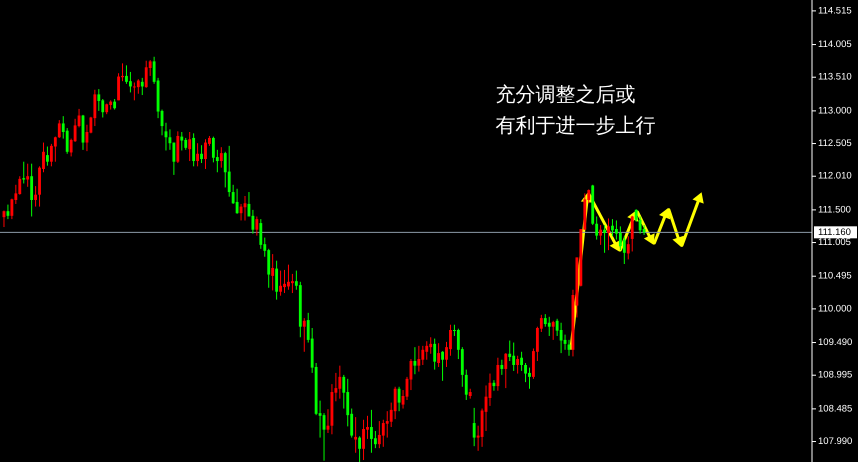 This screenshot has height=462, width=858. I want to click on y-tick-label: 108.995, so click(835, 375).